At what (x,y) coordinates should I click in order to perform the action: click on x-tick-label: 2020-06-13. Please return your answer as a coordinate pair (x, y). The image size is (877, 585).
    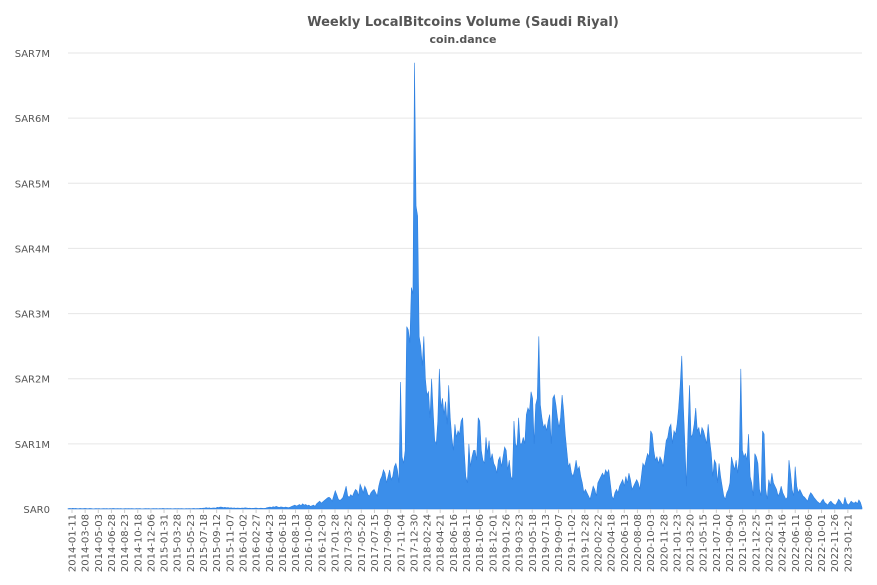
    Looking at the image, I should click on (625, 543).